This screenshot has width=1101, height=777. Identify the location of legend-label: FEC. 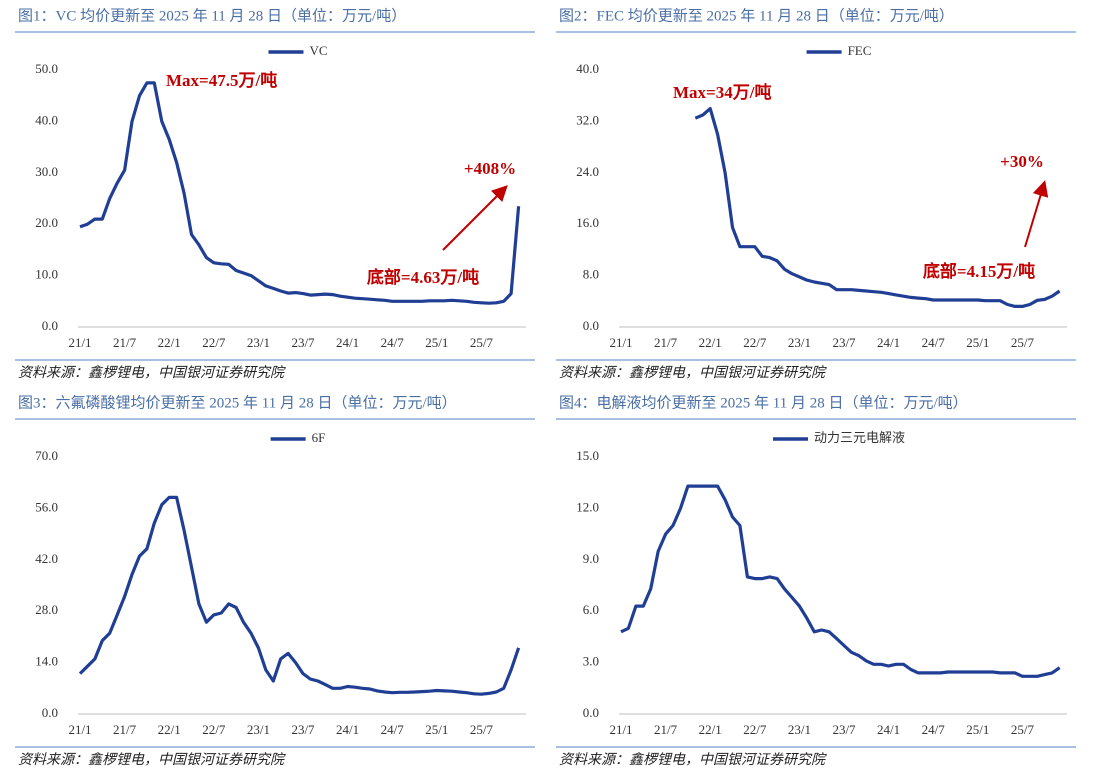
(860, 50).